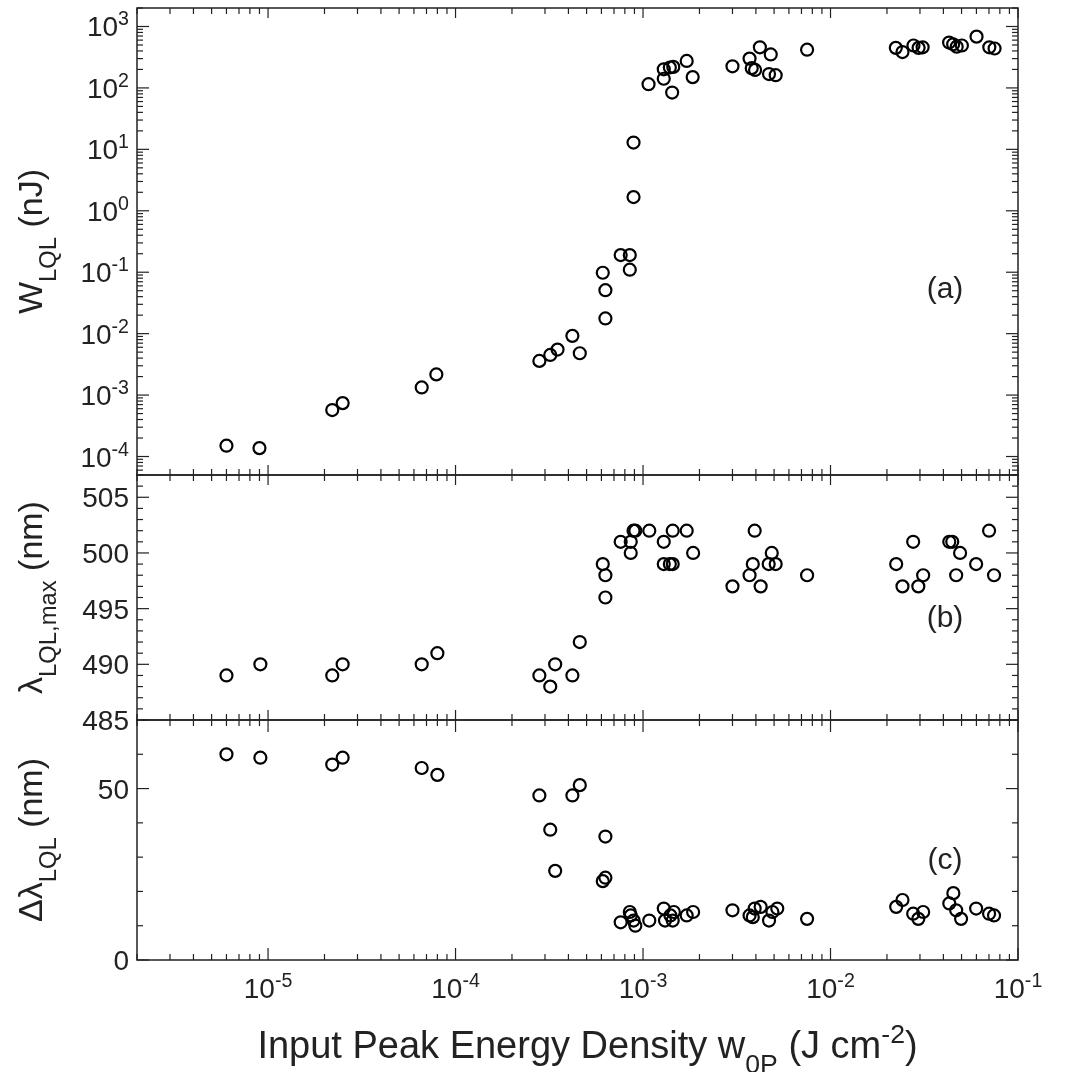 This screenshot has width=1071, height=1072. What do you see at coordinates (268, 986) in the screenshot?
I see `x-tick-label: 10$^{-5}$` at bounding box center [268, 986].